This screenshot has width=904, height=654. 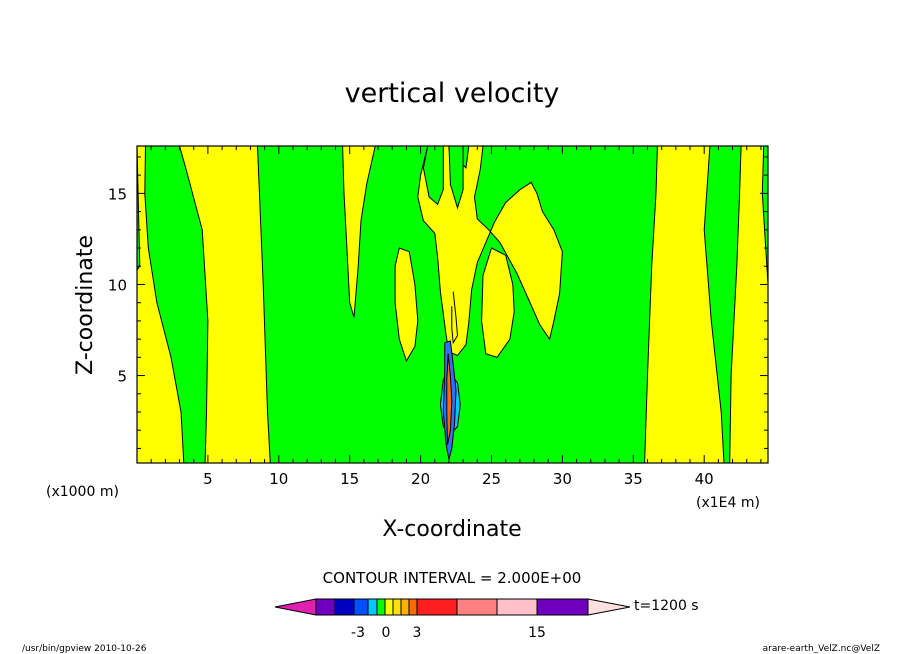 I want to click on x-tick-label: 40, so click(x=704, y=479).